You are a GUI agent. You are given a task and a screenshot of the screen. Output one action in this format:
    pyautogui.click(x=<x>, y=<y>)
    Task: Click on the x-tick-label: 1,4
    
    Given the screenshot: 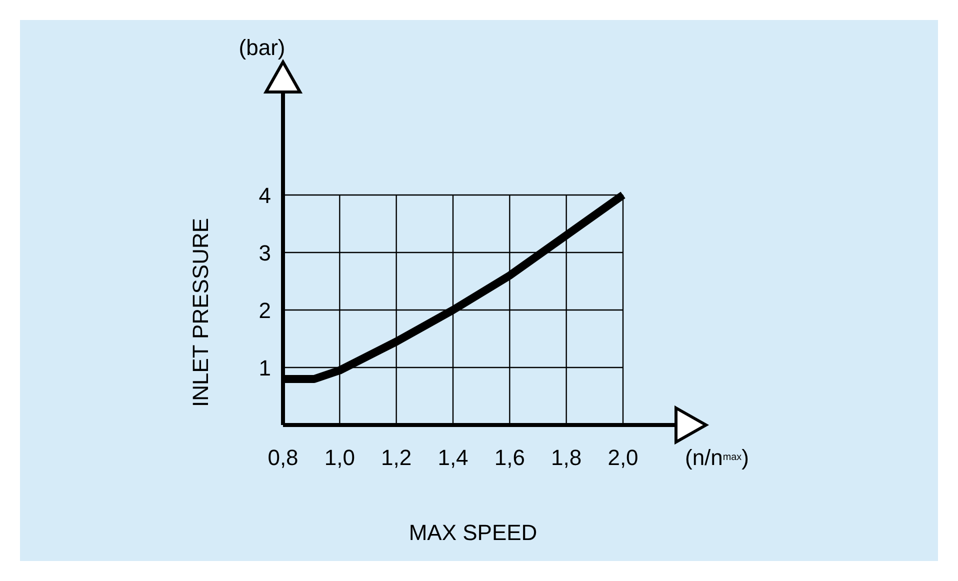 What is the action you would take?
    pyautogui.click(x=453, y=457)
    